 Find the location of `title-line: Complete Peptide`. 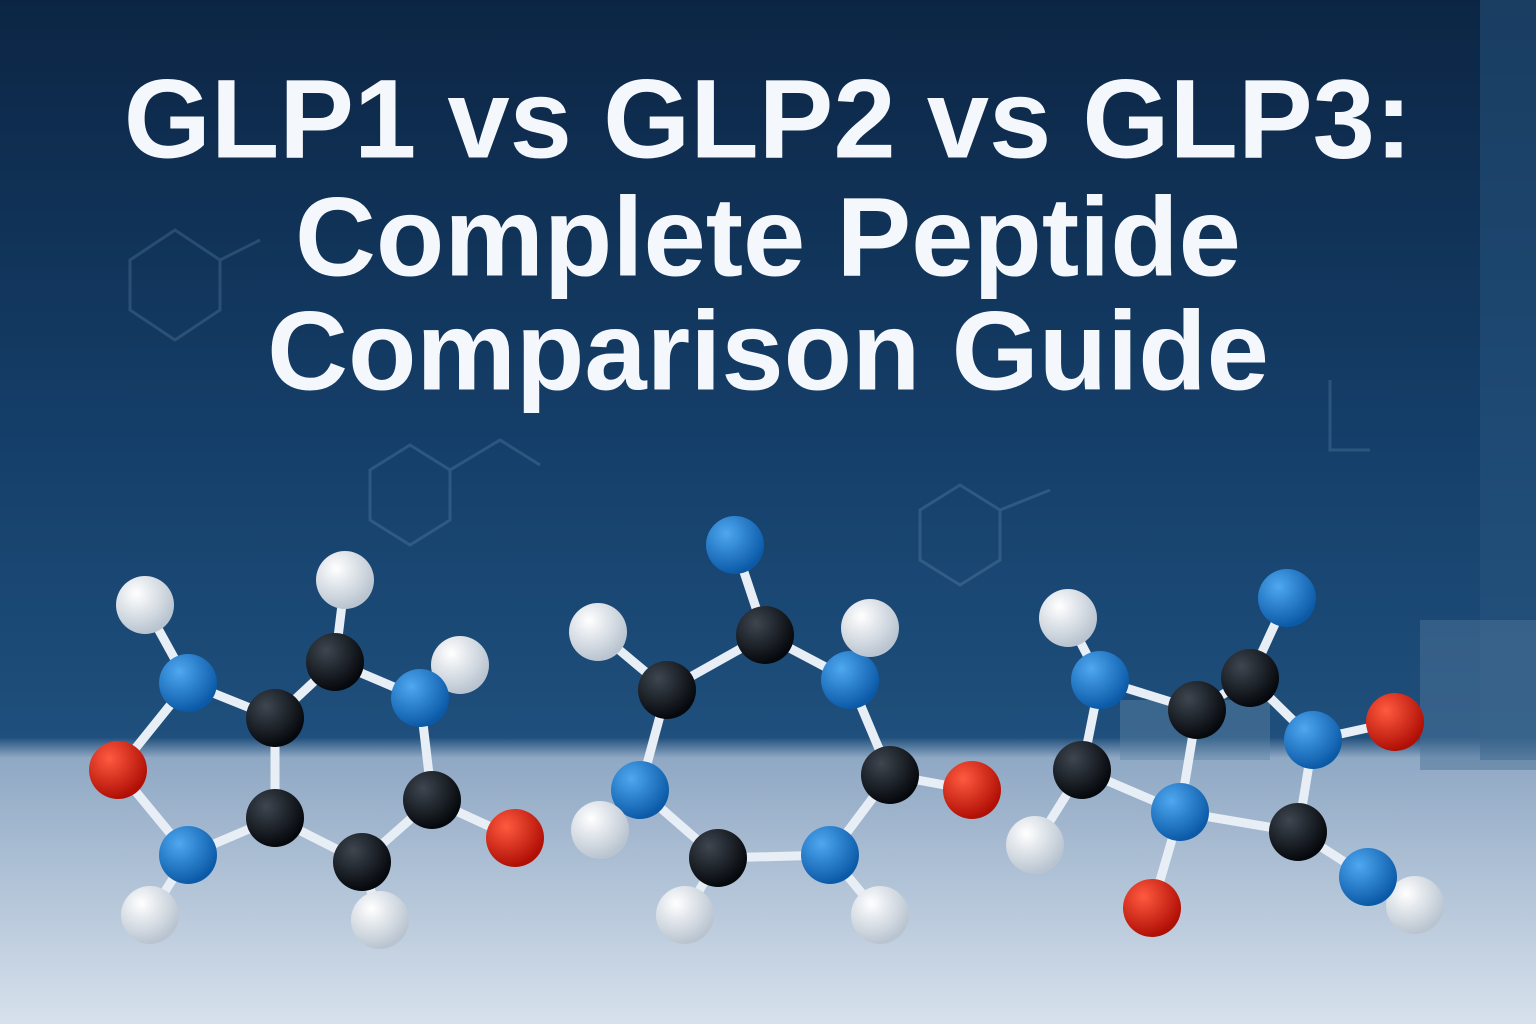

title-line: Complete Peptide is located at coordinates (768, 237).